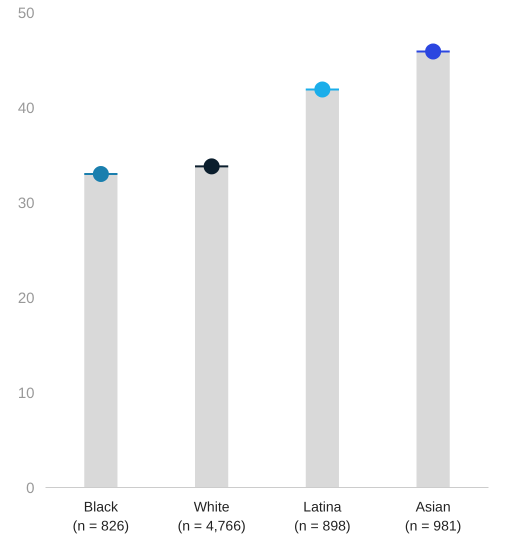 The image size is (508, 536). Describe the element at coordinates (26, 13) in the screenshot. I see `y-tick-label: 50` at that location.